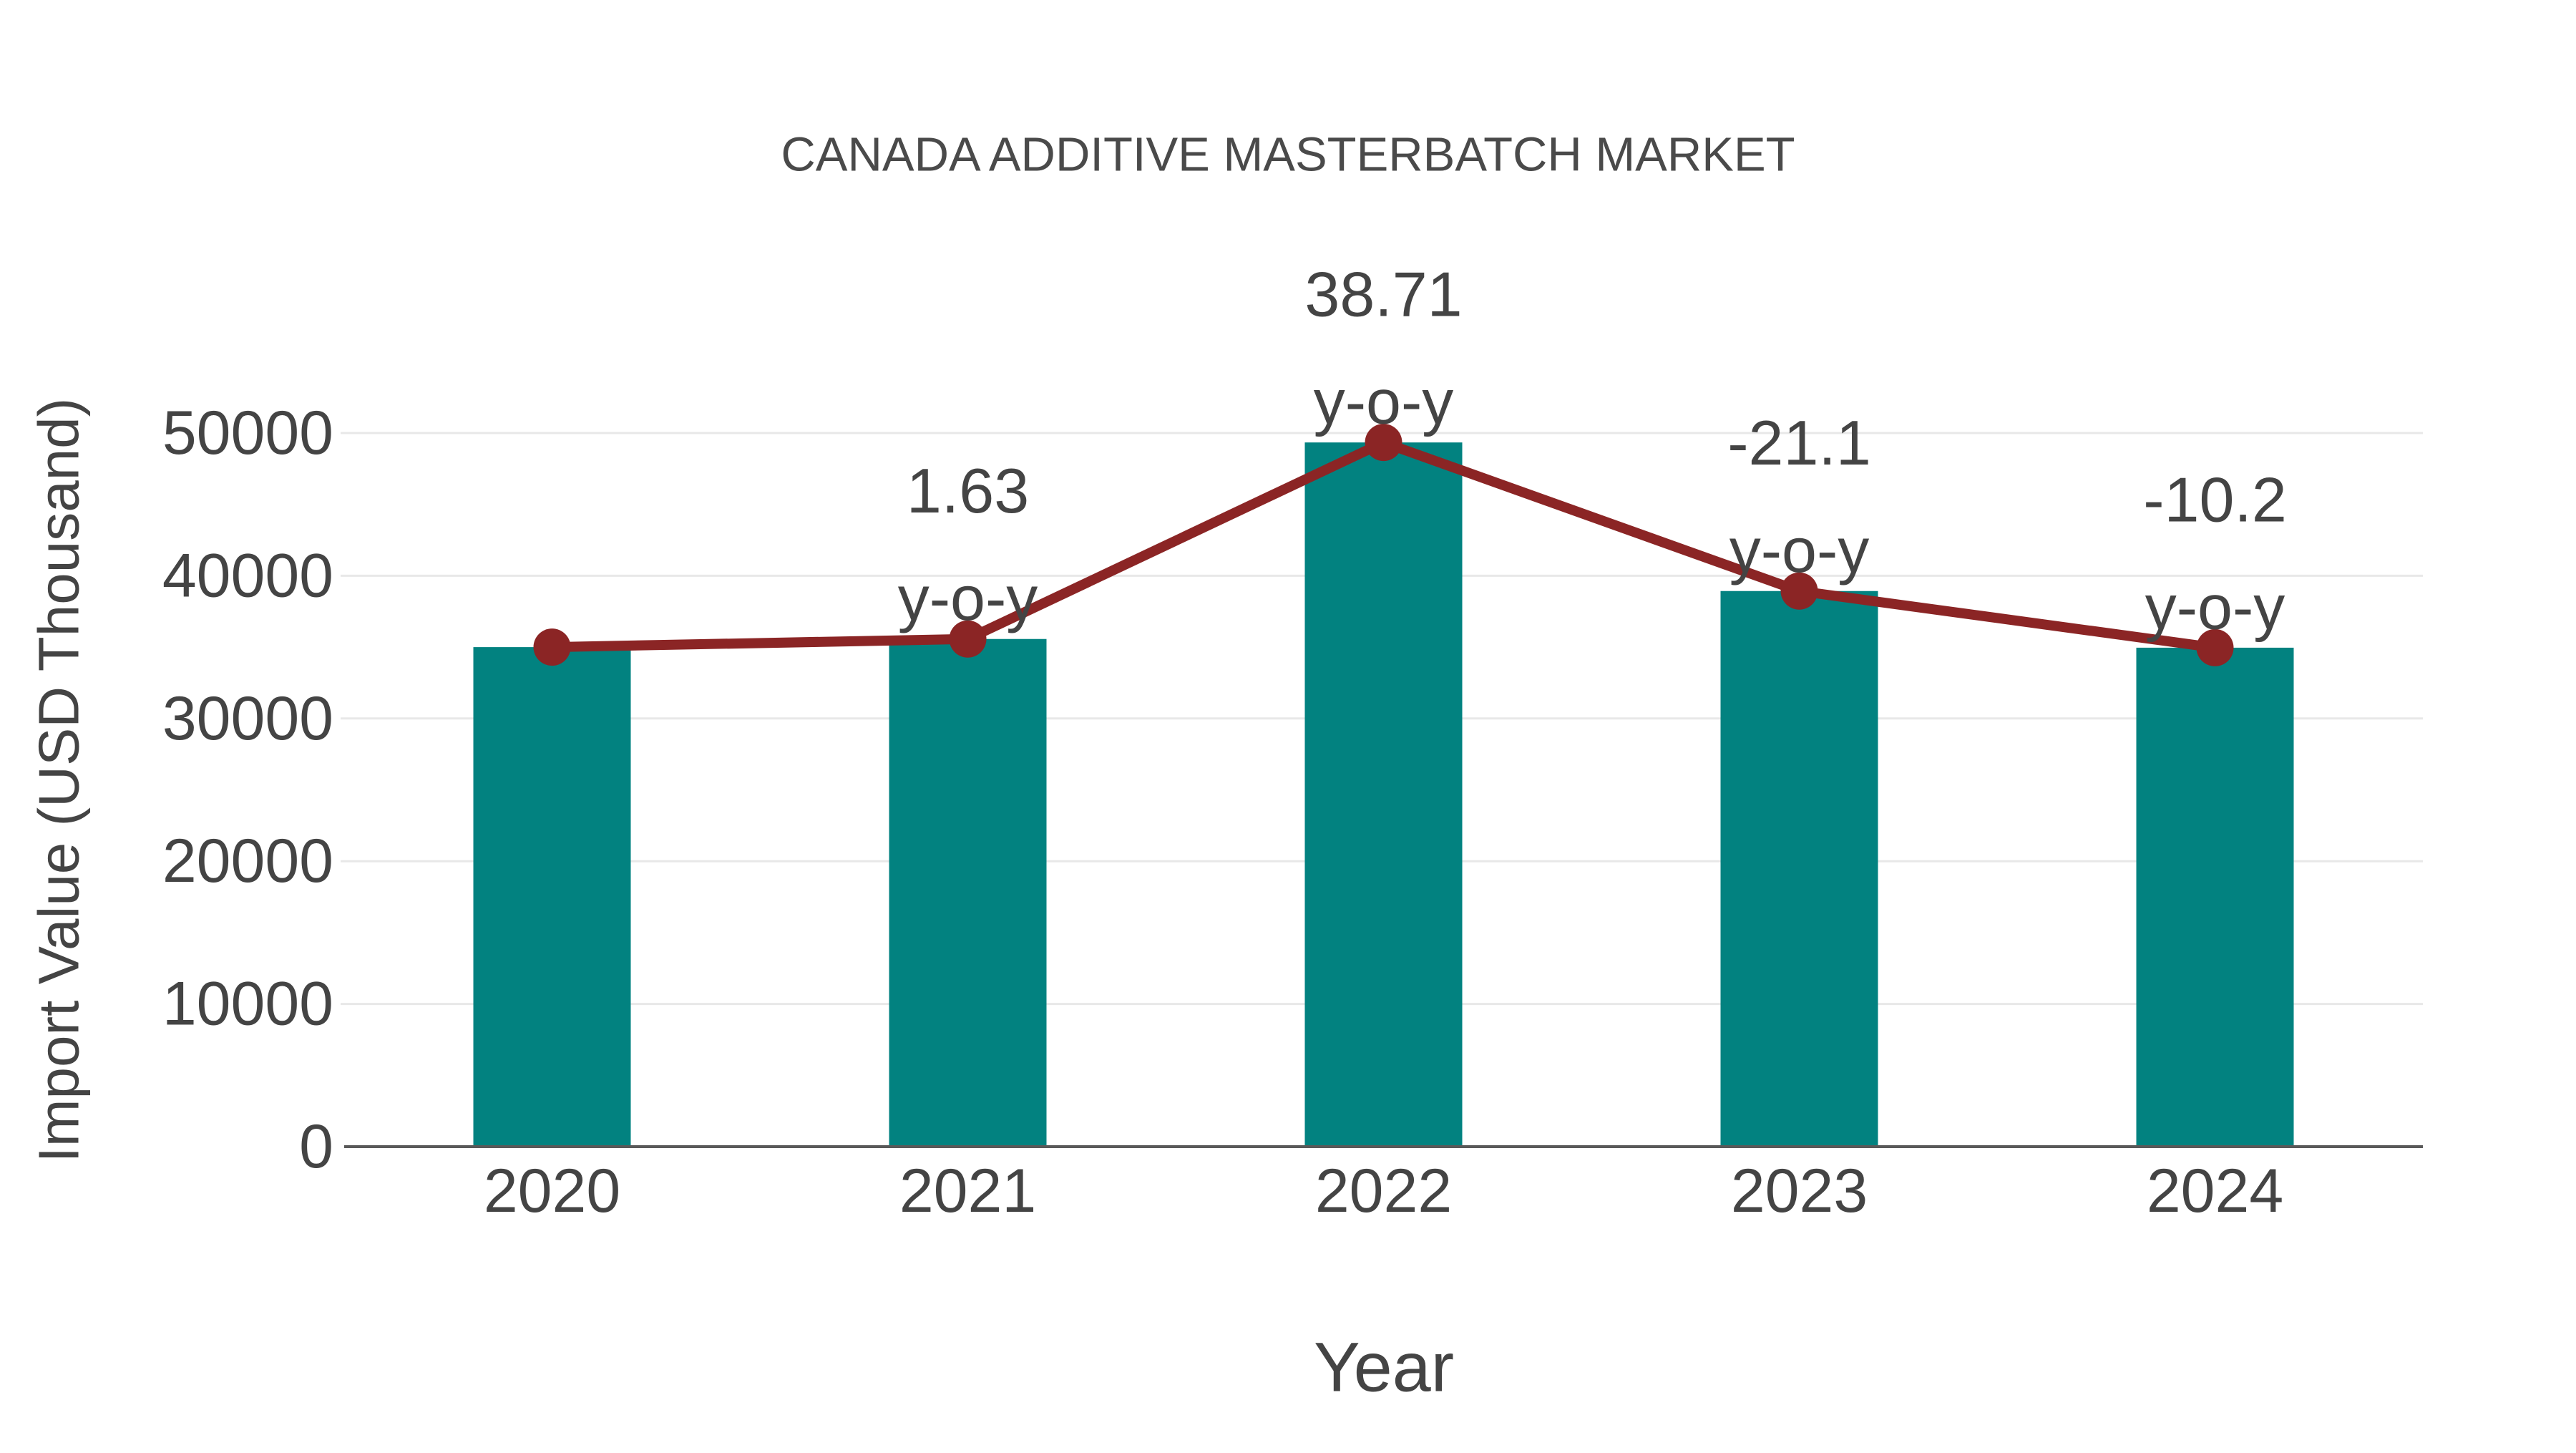 The height and width of the screenshot is (1453, 2576). What do you see at coordinates (1383, 1191) in the screenshot?
I see `x-tick-label-2022: 2022` at bounding box center [1383, 1191].